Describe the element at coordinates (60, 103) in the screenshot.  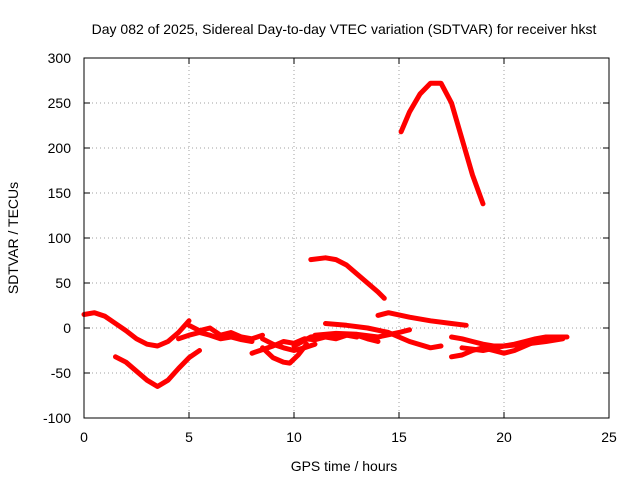
I see `y-tick-label: 250` at that location.